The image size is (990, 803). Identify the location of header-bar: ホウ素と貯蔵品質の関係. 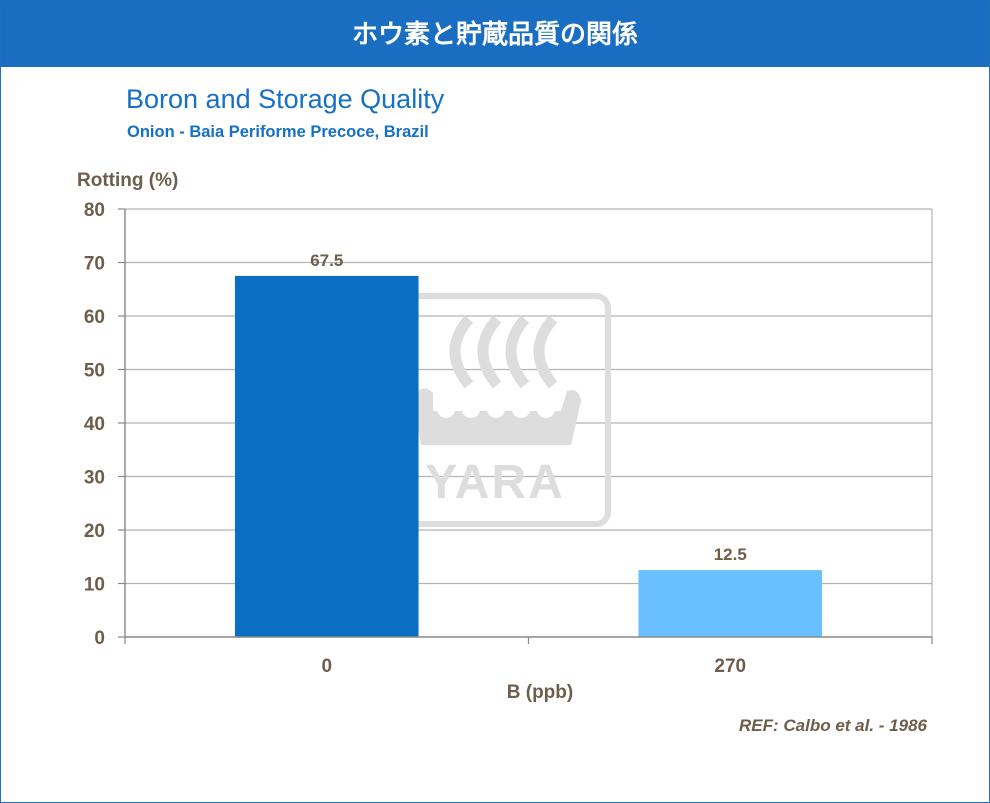
(495, 34).